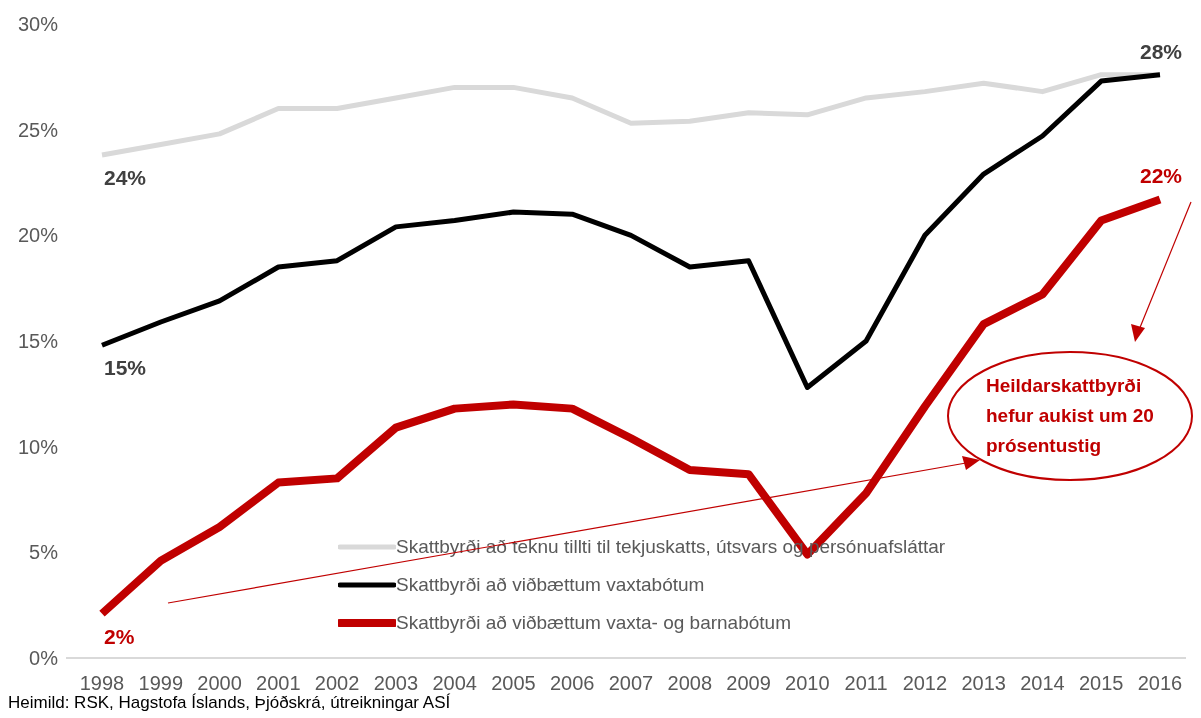 The width and height of the screenshot is (1201, 718). What do you see at coordinates (1161, 176) in the screenshot?
I see `data-label: 22%` at bounding box center [1161, 176].